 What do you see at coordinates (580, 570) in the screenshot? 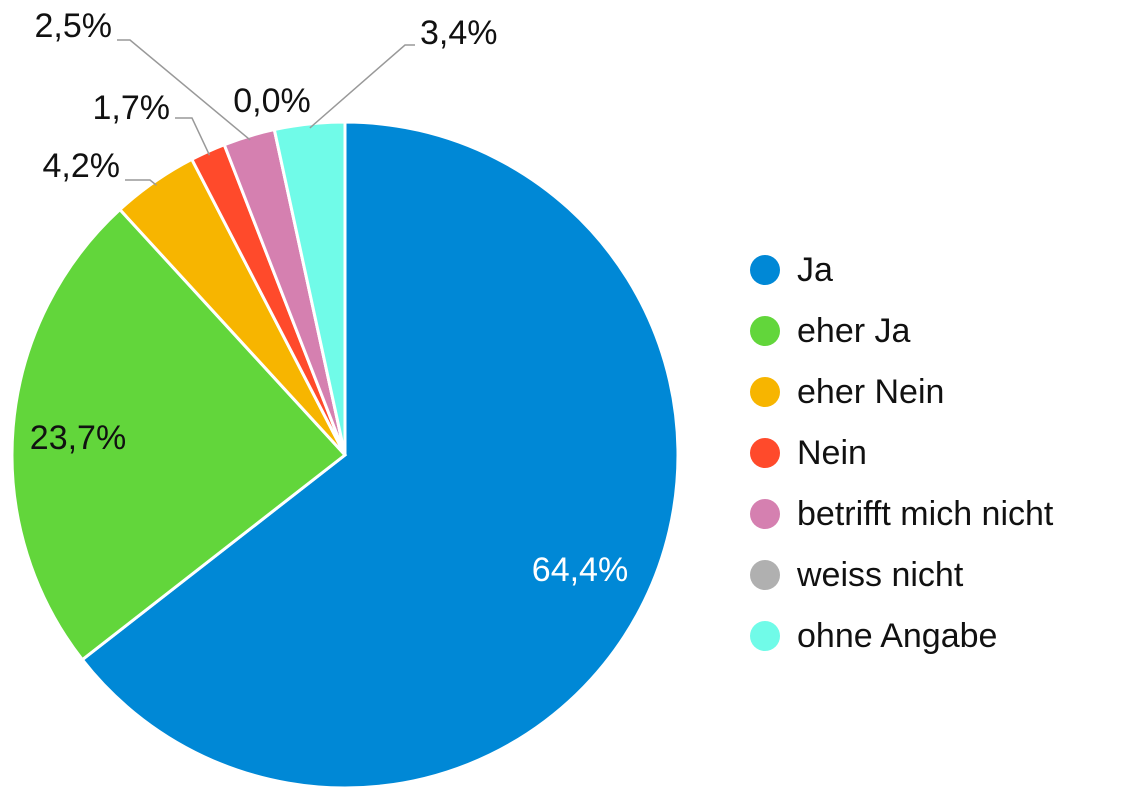
I see `data-label: 64,4%` at bounding box center [580, 570].